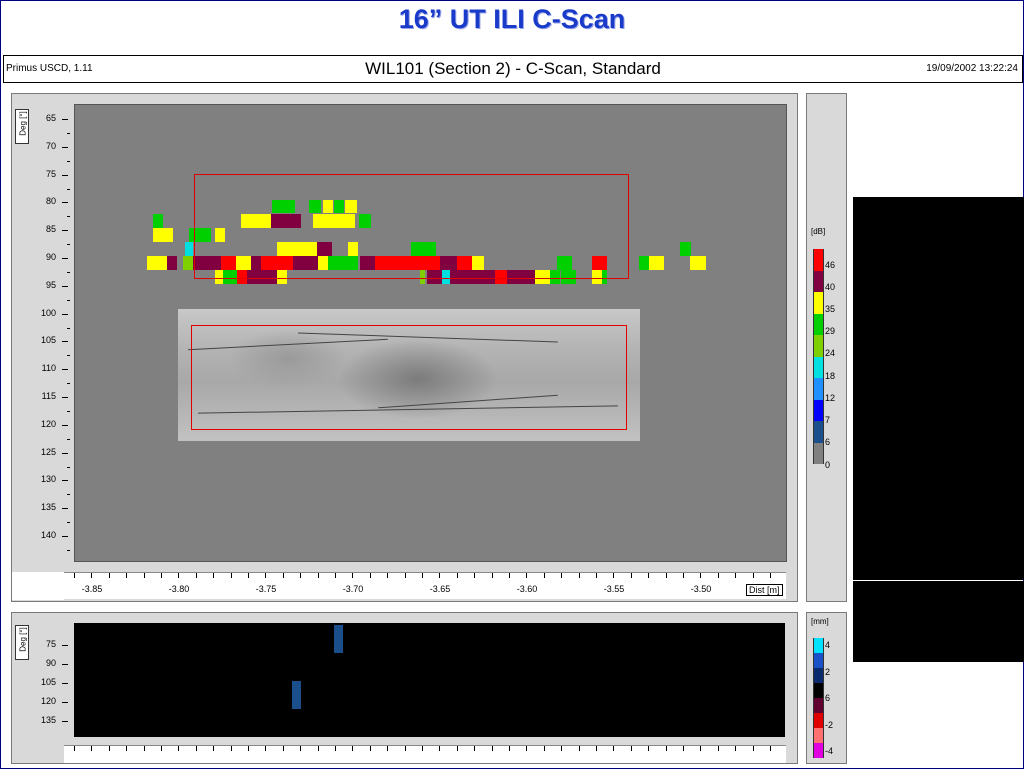  I want to click on y-tick-label: 120, so click(48, 423).